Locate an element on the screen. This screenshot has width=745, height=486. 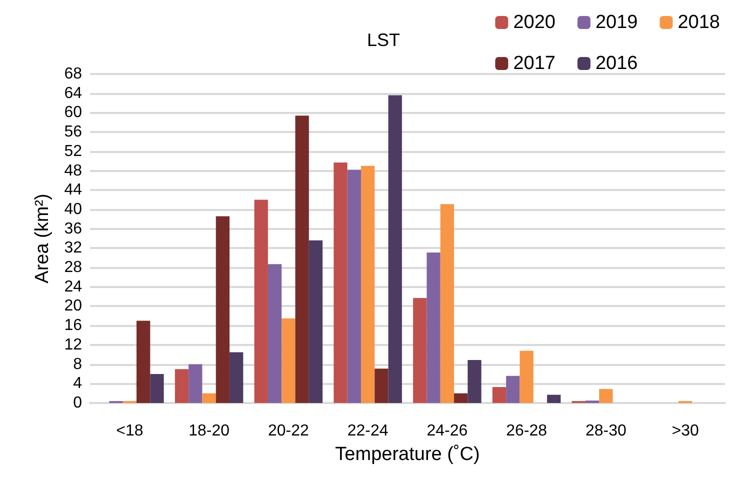
y-tick-label: 12 is located at coordinates (73, 345).